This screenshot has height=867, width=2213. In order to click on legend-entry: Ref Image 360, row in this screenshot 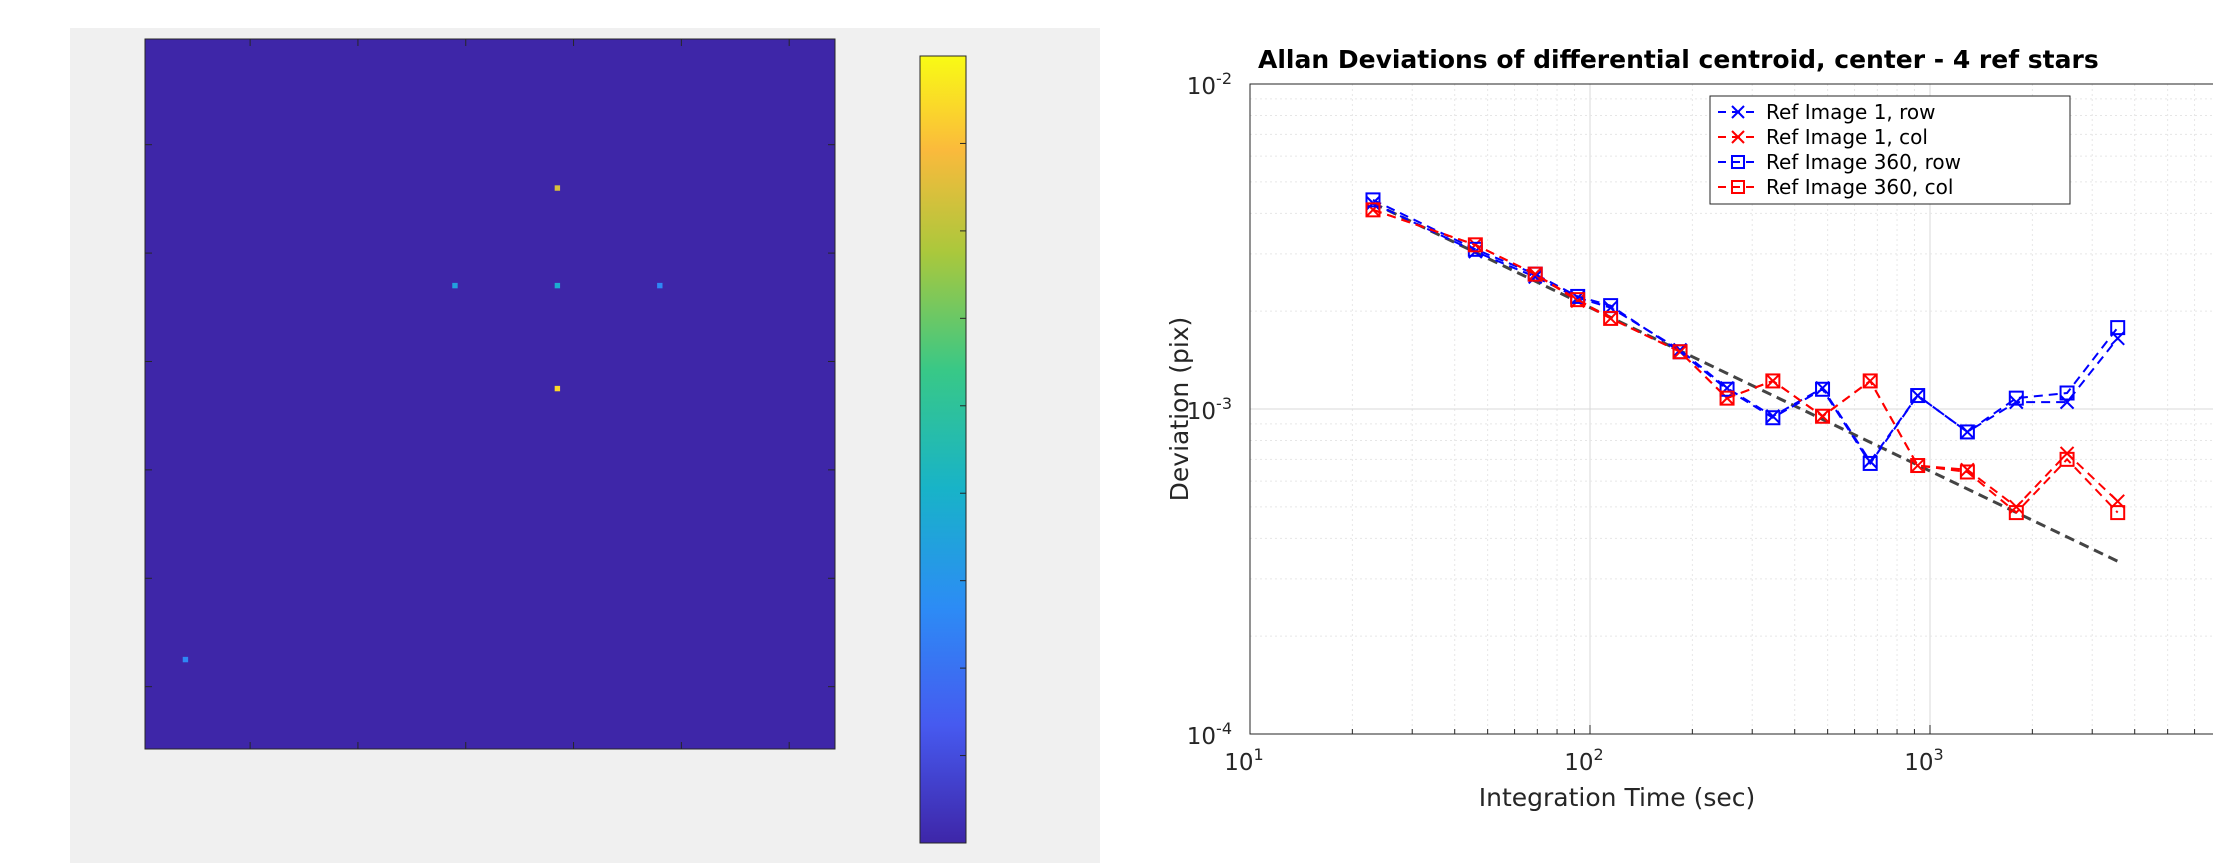, I will do `click(1839, 162)`.